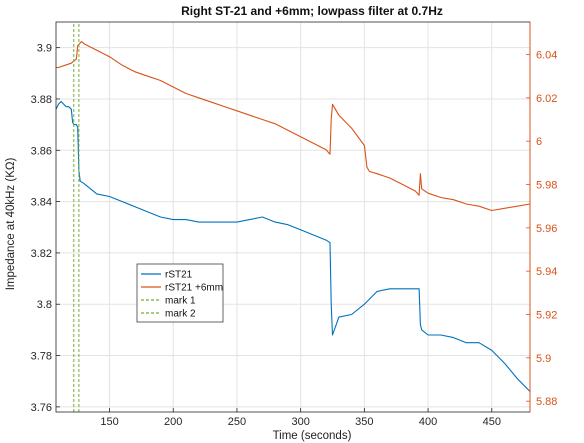  What do you see at coordinates (546, 402) in the screenshot?
I see `y-right-tick-label: 5.88` at bounding box center [546, 402].